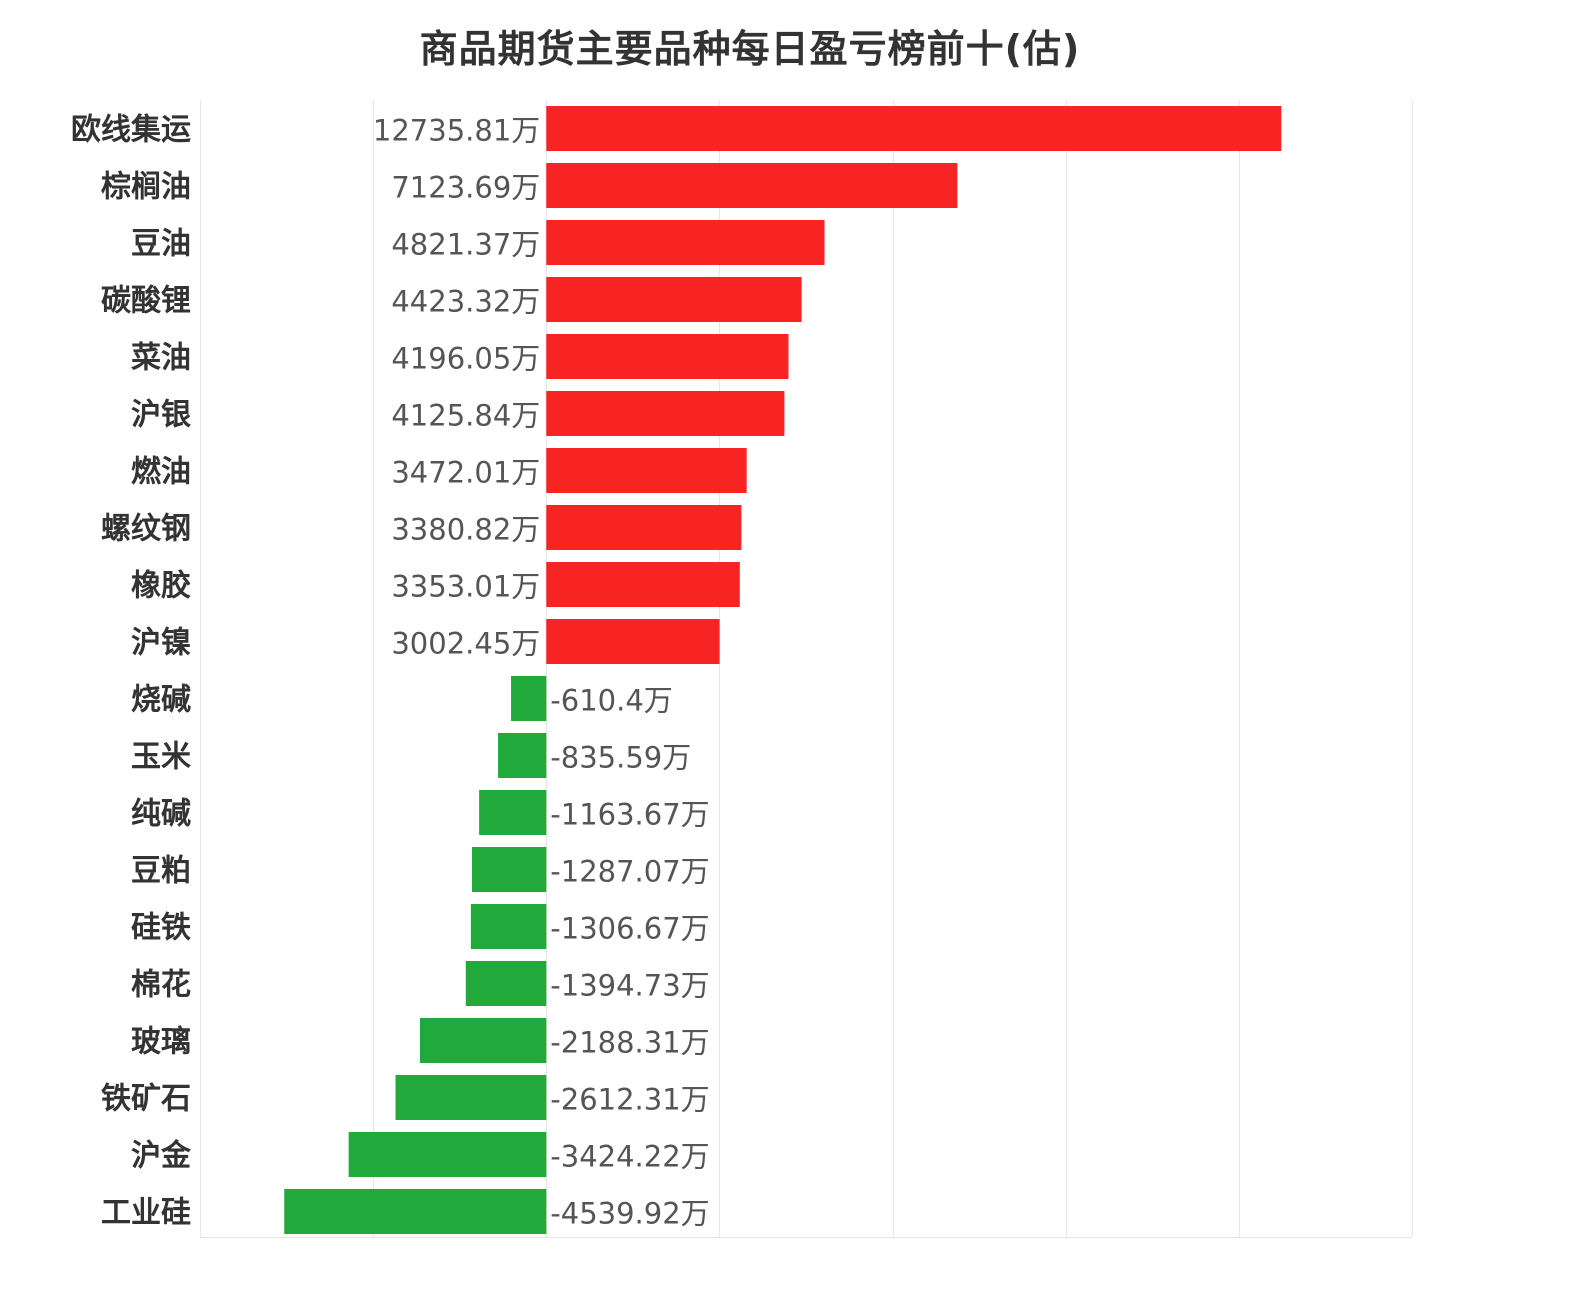 This screenshot has width=1572, height=1300. Describe the element at coordinates (629, 986) in the screenshot. I see `value-label: -1394.73万` at that location.